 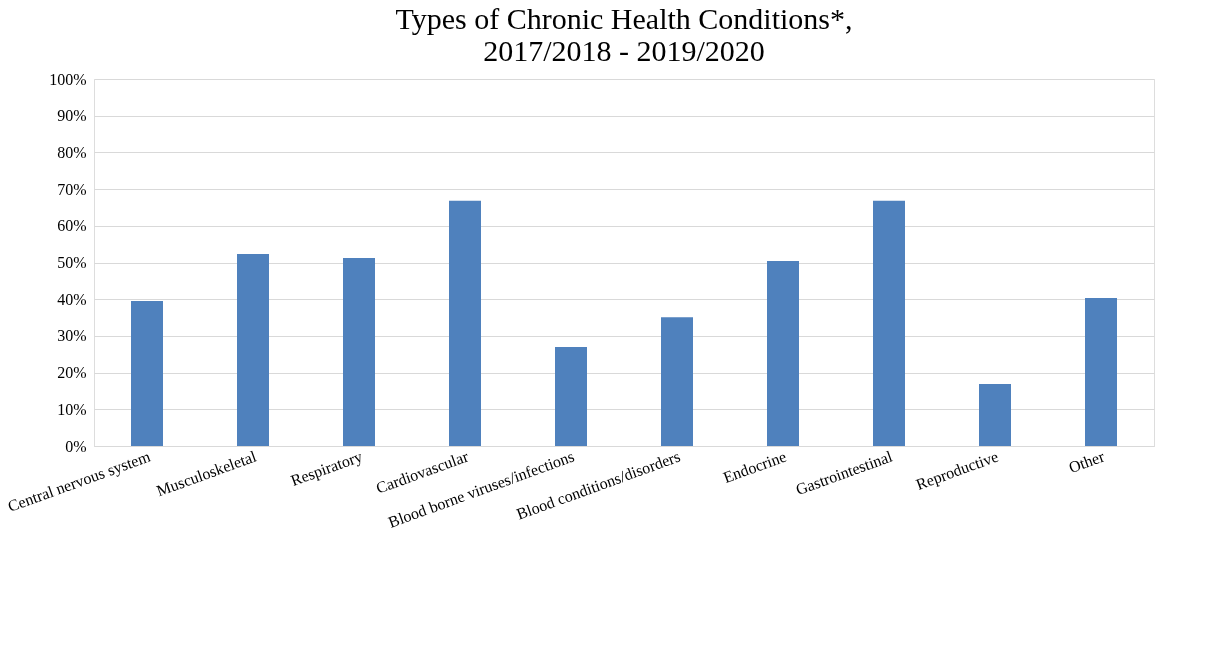 I want to click on y-tick-label: 20%, so click(x=72, y=373).